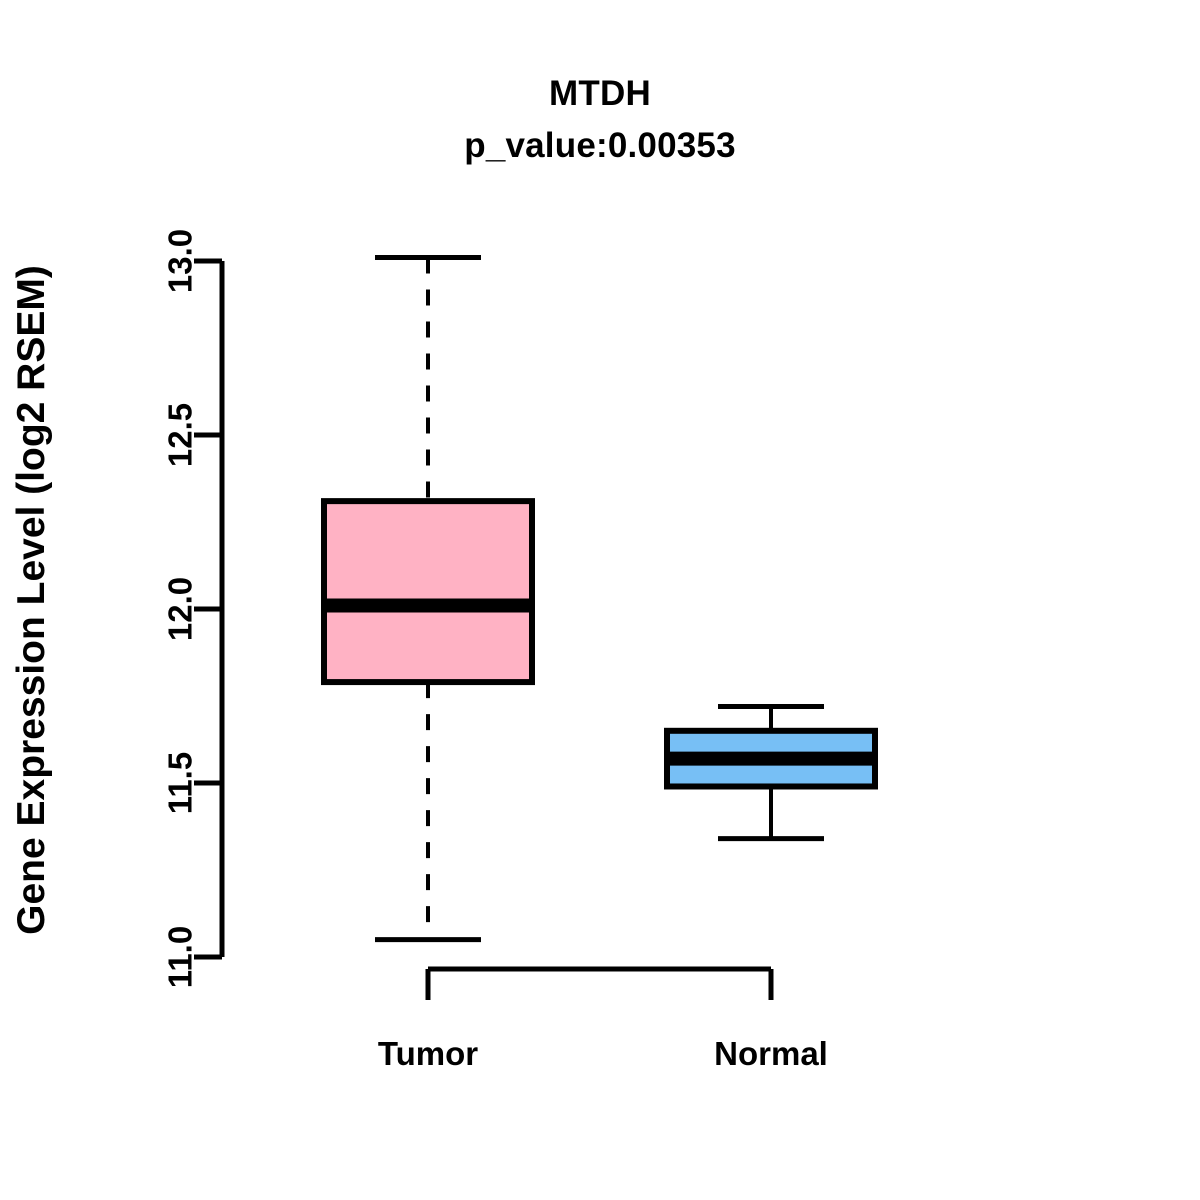  I want to click on y-axis-tick-label: 13.0, so click(180, 261).